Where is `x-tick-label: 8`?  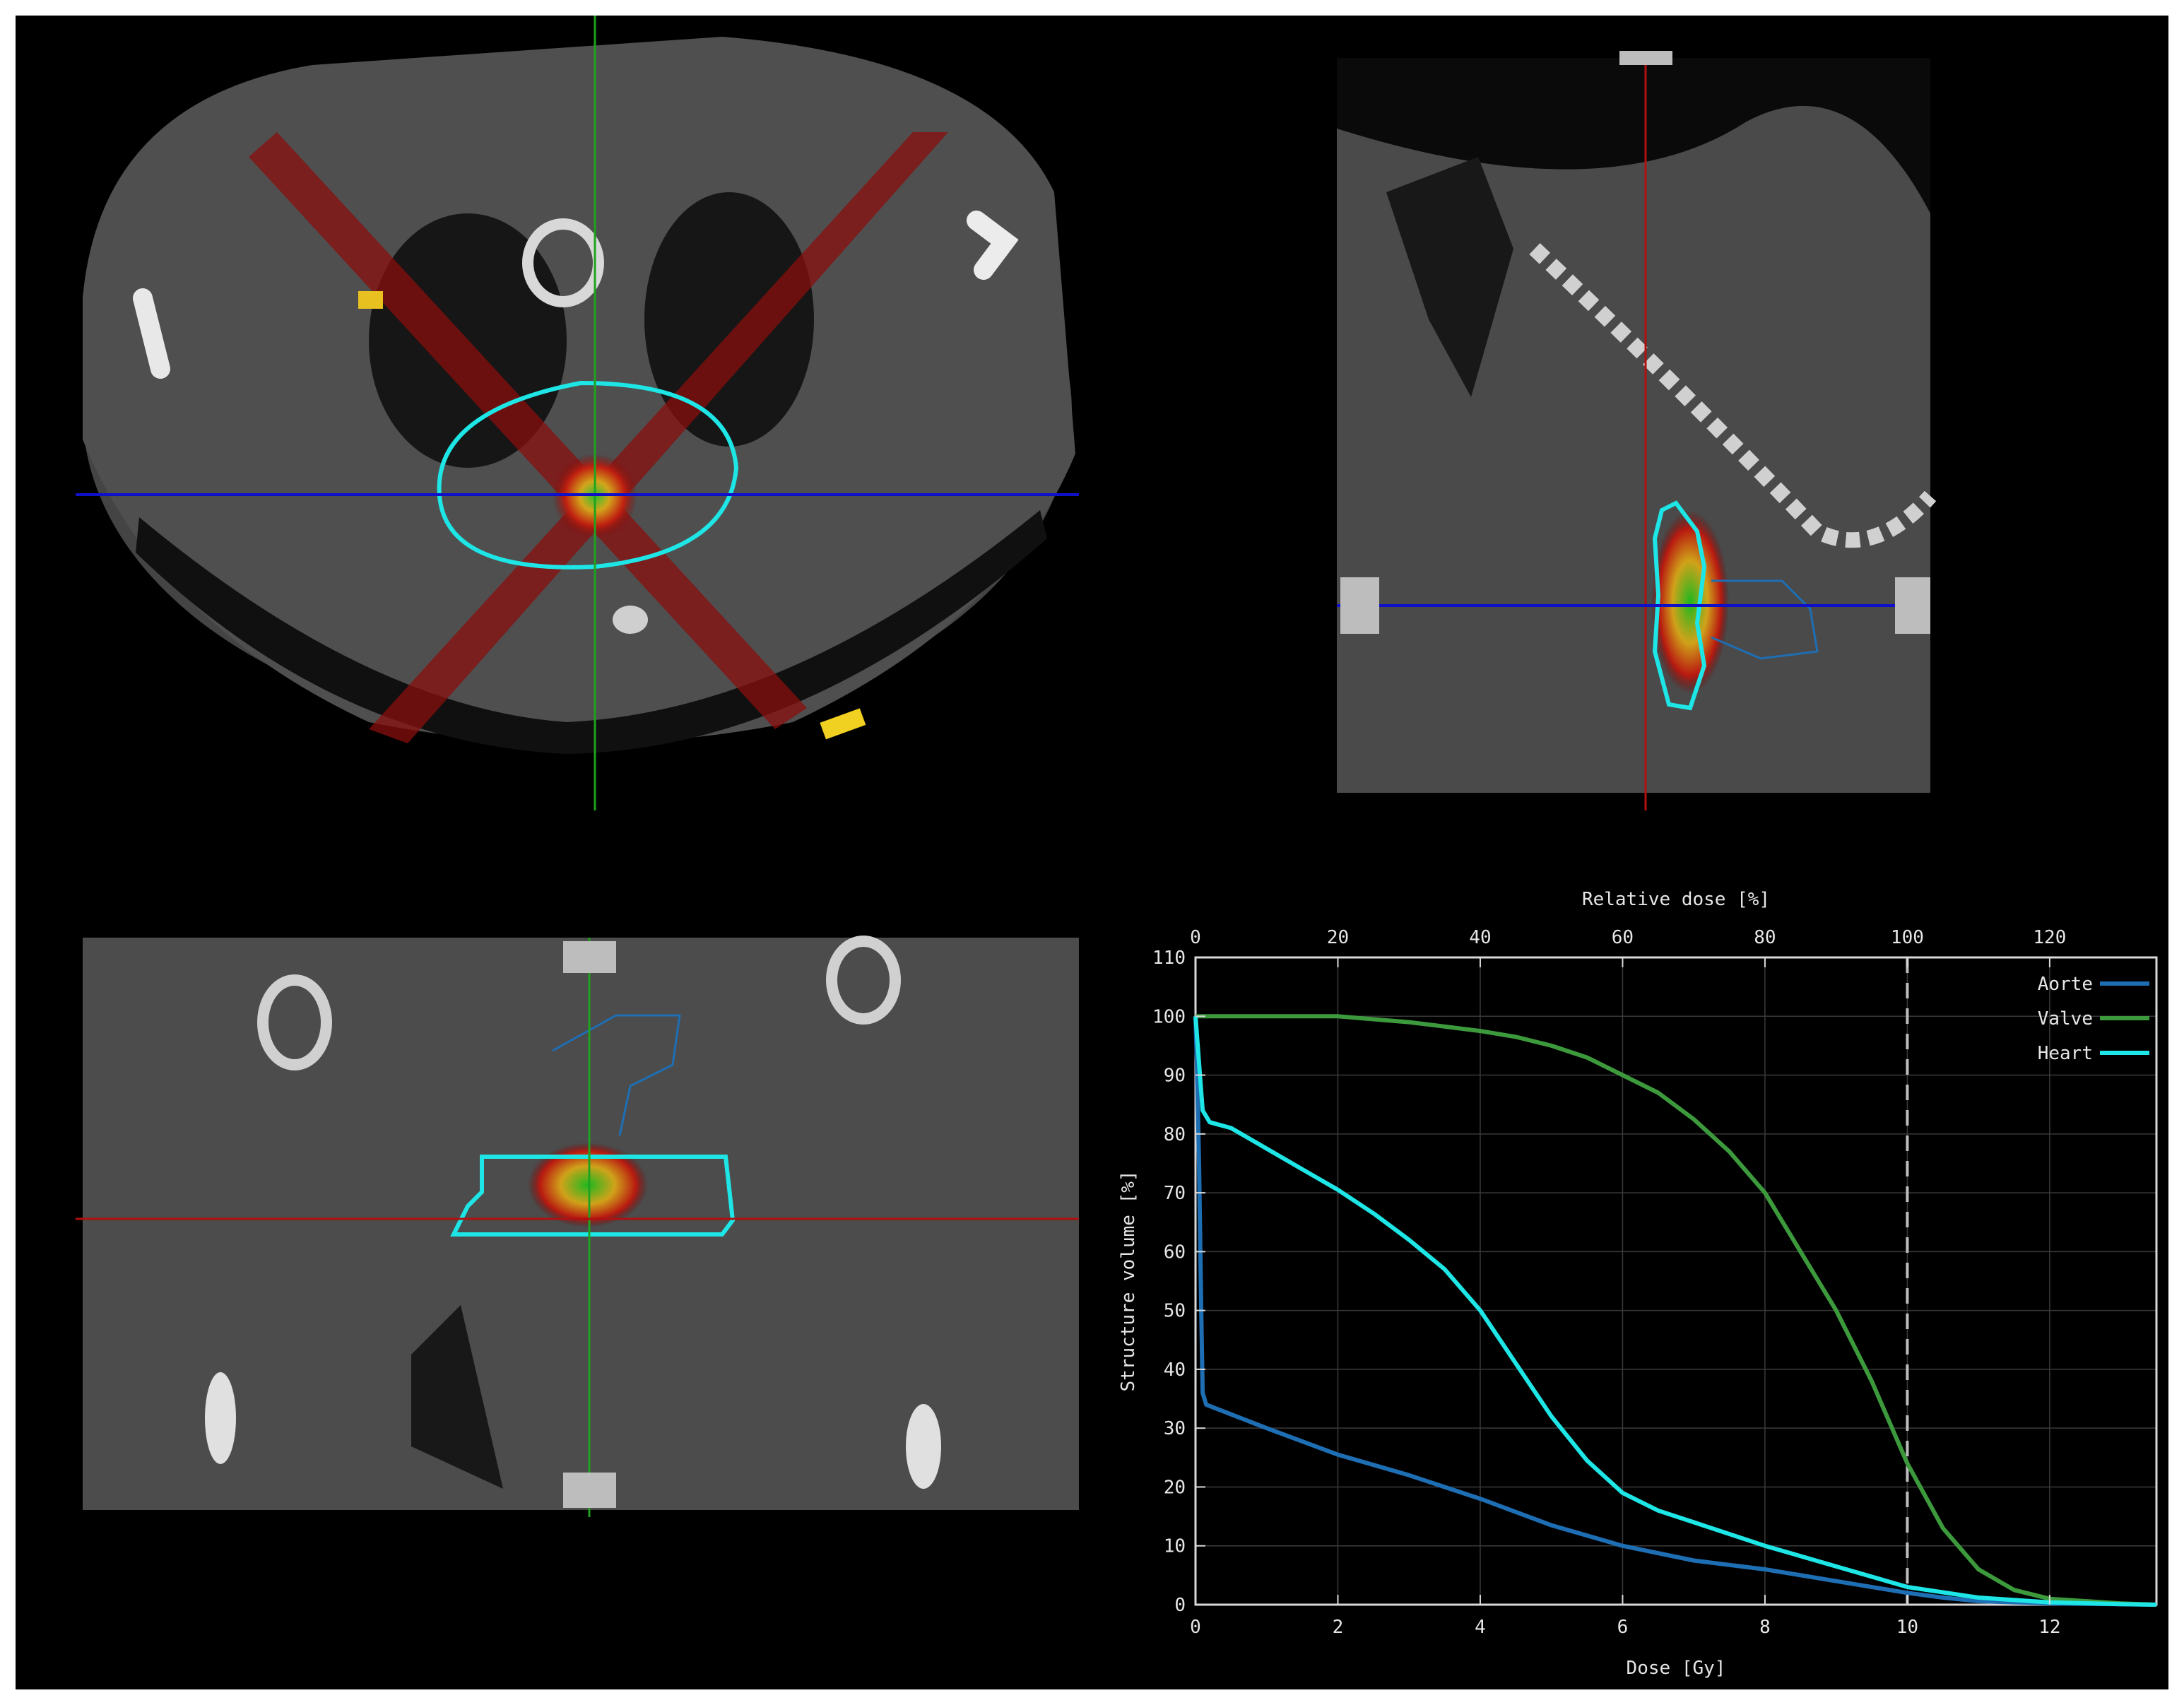 x-tick-label: 8 is located at coordinates (1765, 1627).